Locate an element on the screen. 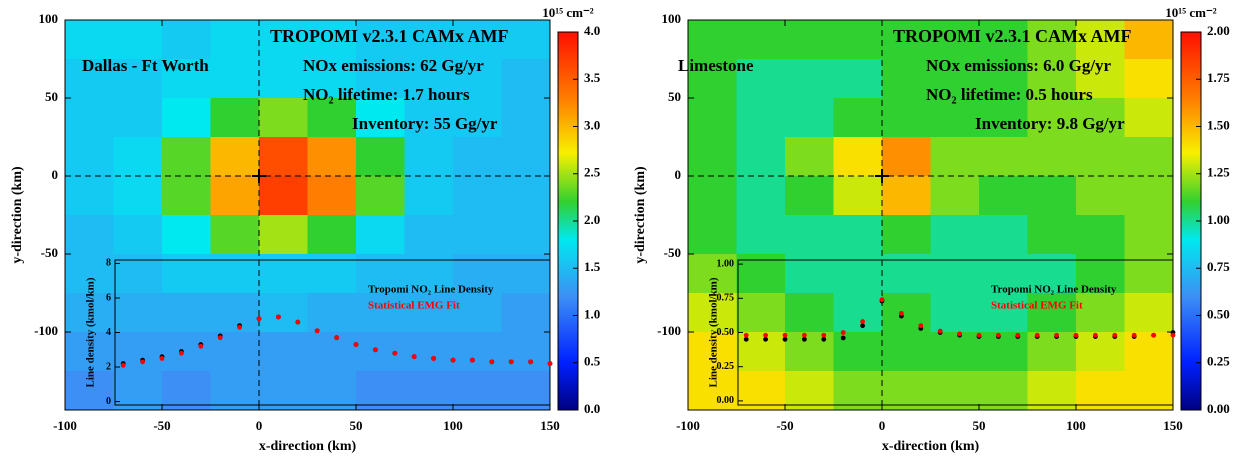 The image size is (1255, 456). x-tick-label: -100 is located at coordinates (688, 425).